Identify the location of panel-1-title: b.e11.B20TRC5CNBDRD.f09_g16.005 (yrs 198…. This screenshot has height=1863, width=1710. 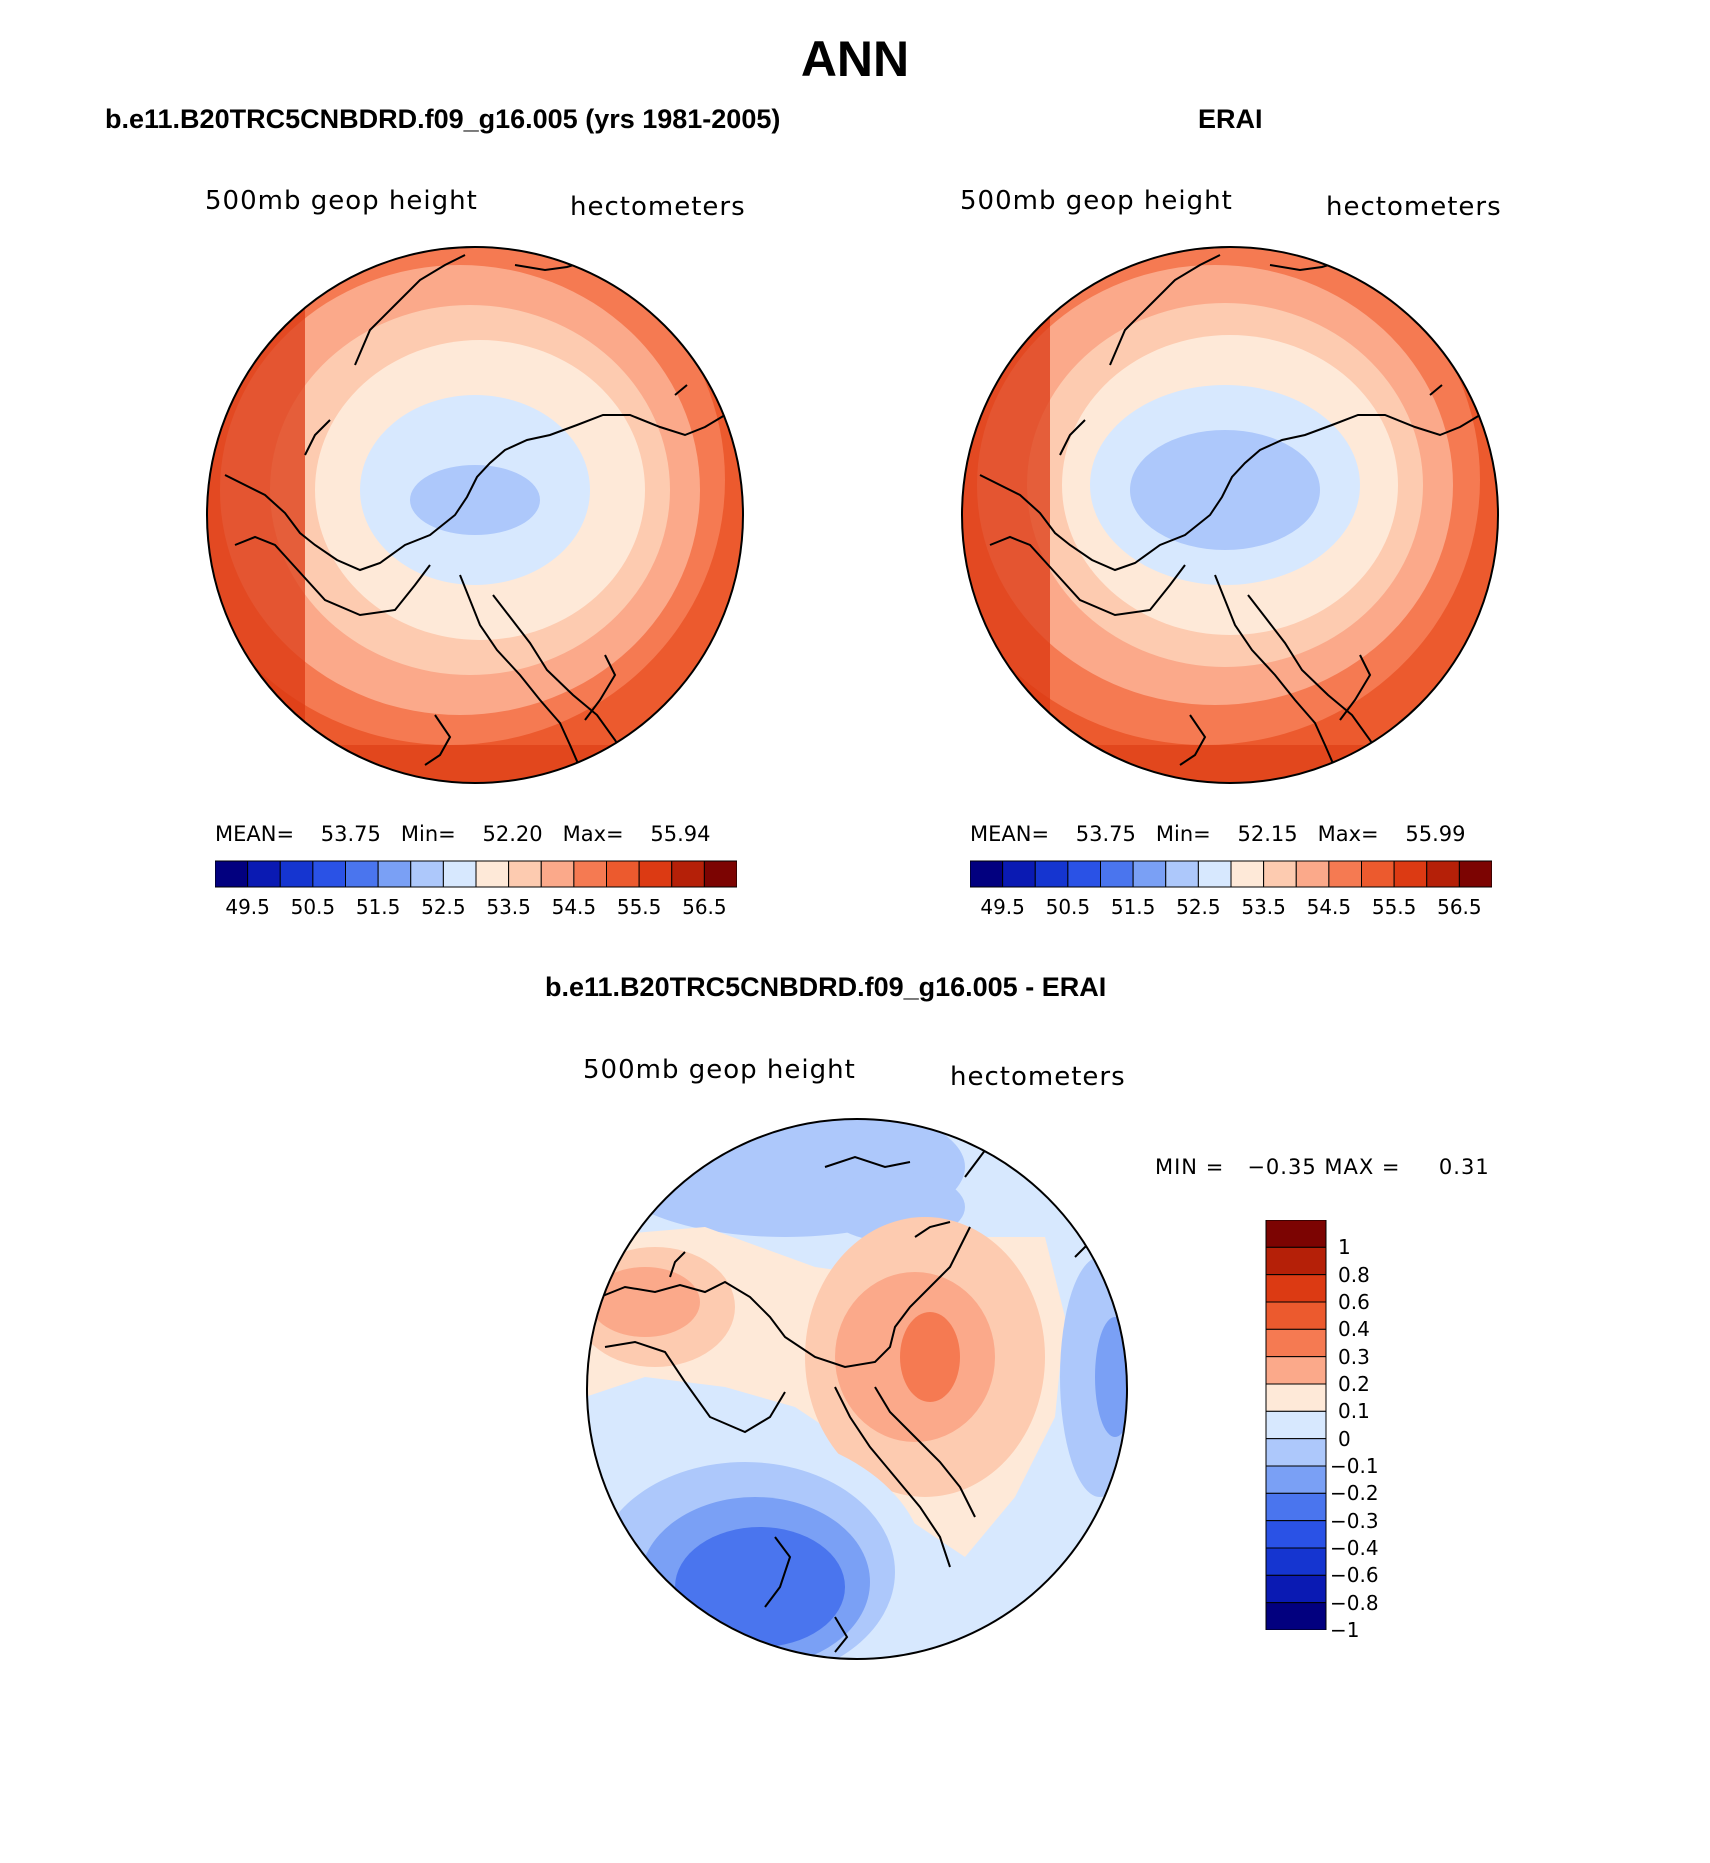
(443, 119).